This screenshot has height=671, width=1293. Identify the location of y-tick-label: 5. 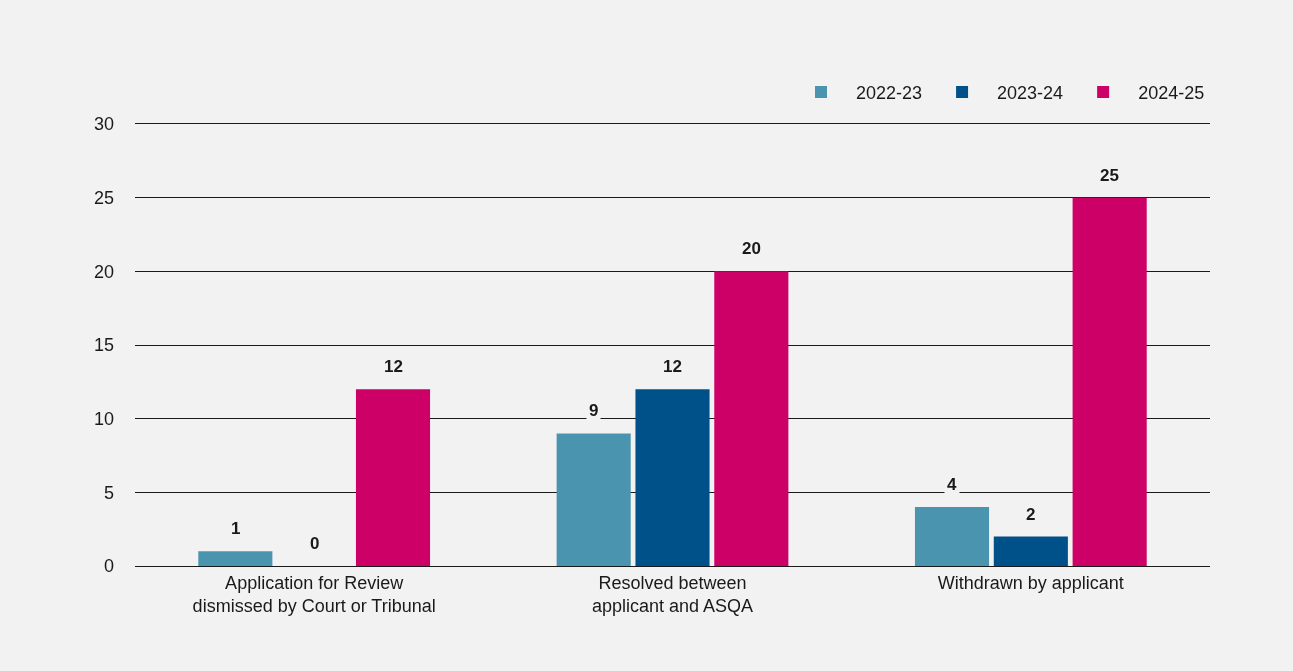
(108, 492).